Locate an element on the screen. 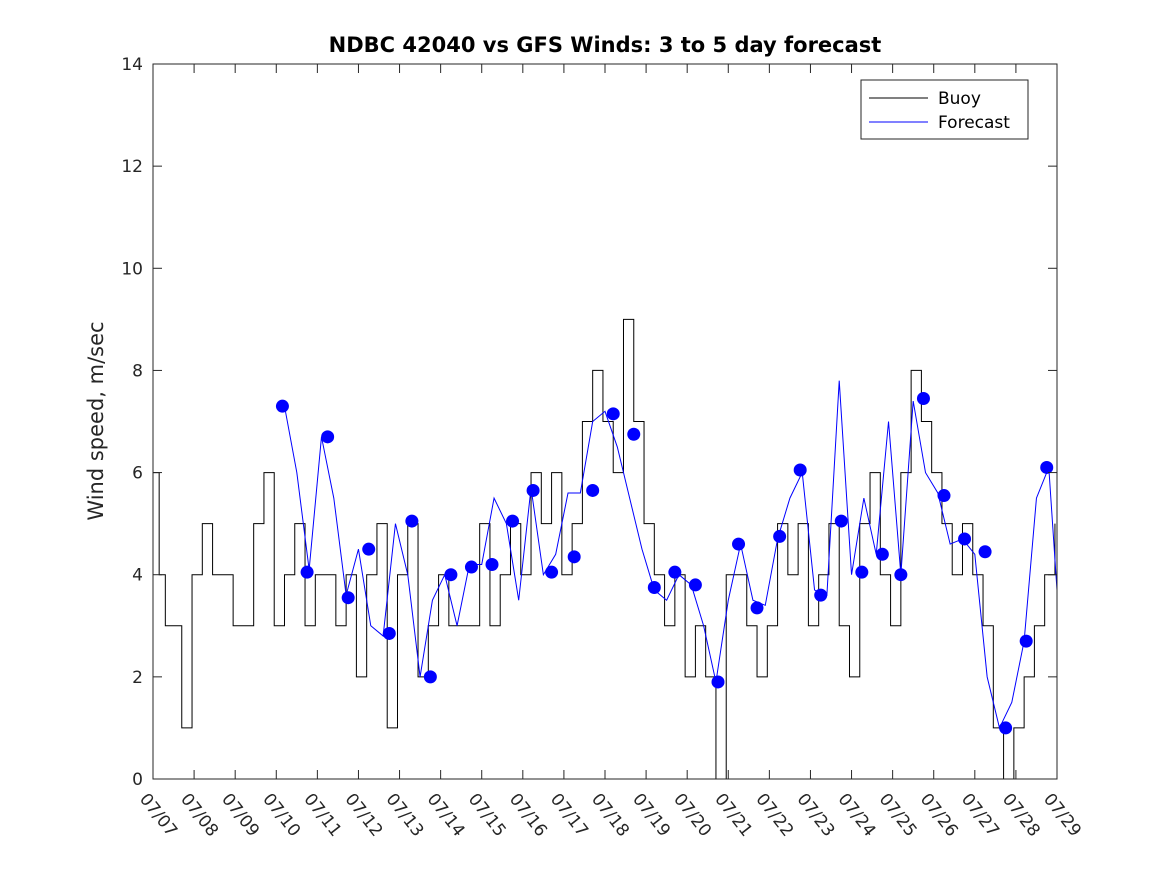  x-tick-label: 07/19 is located at coordinates (651, 815).